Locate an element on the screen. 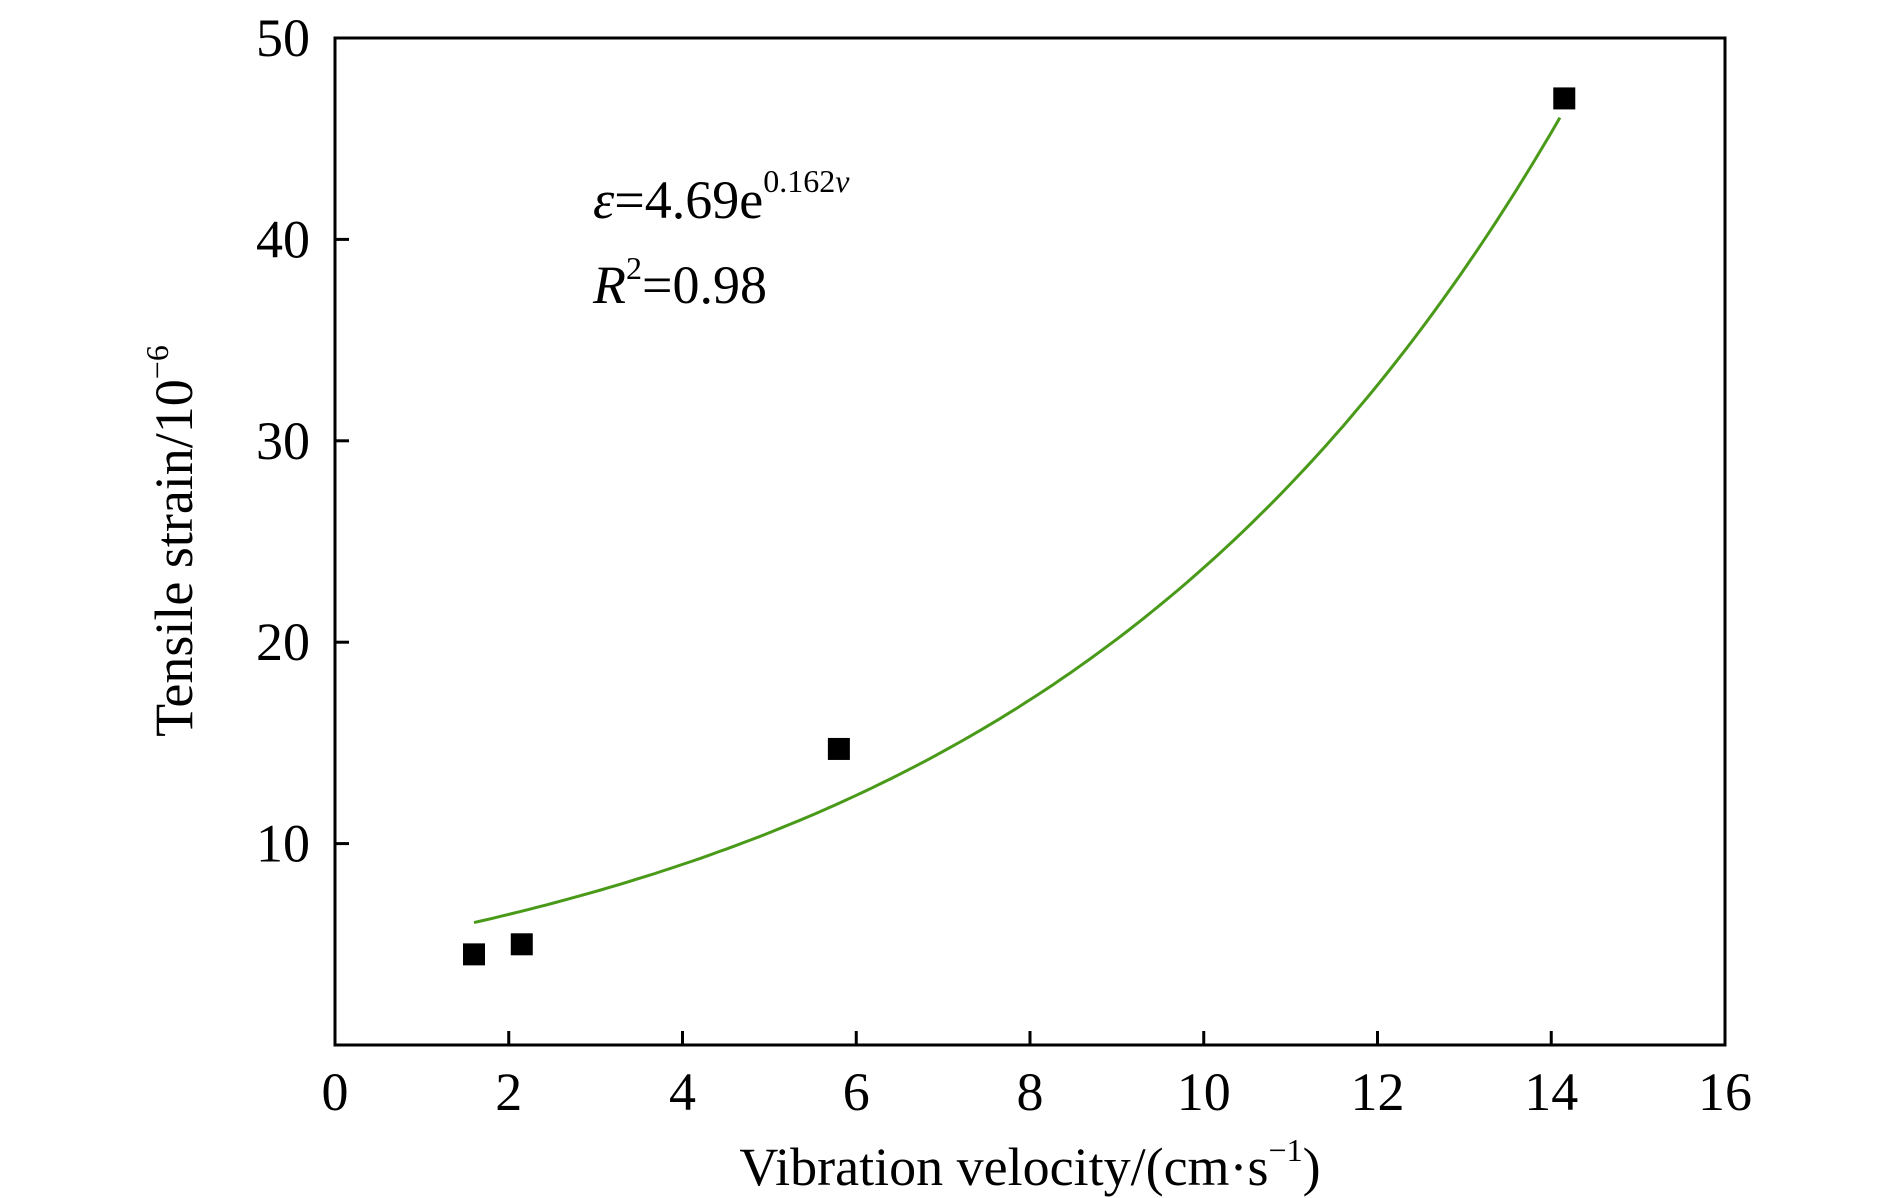 The image size is (1890, 1198). x-axis-ticks: 0 2 4 6 8 10 12 14 16 is located at coordinates (1037, 1076).